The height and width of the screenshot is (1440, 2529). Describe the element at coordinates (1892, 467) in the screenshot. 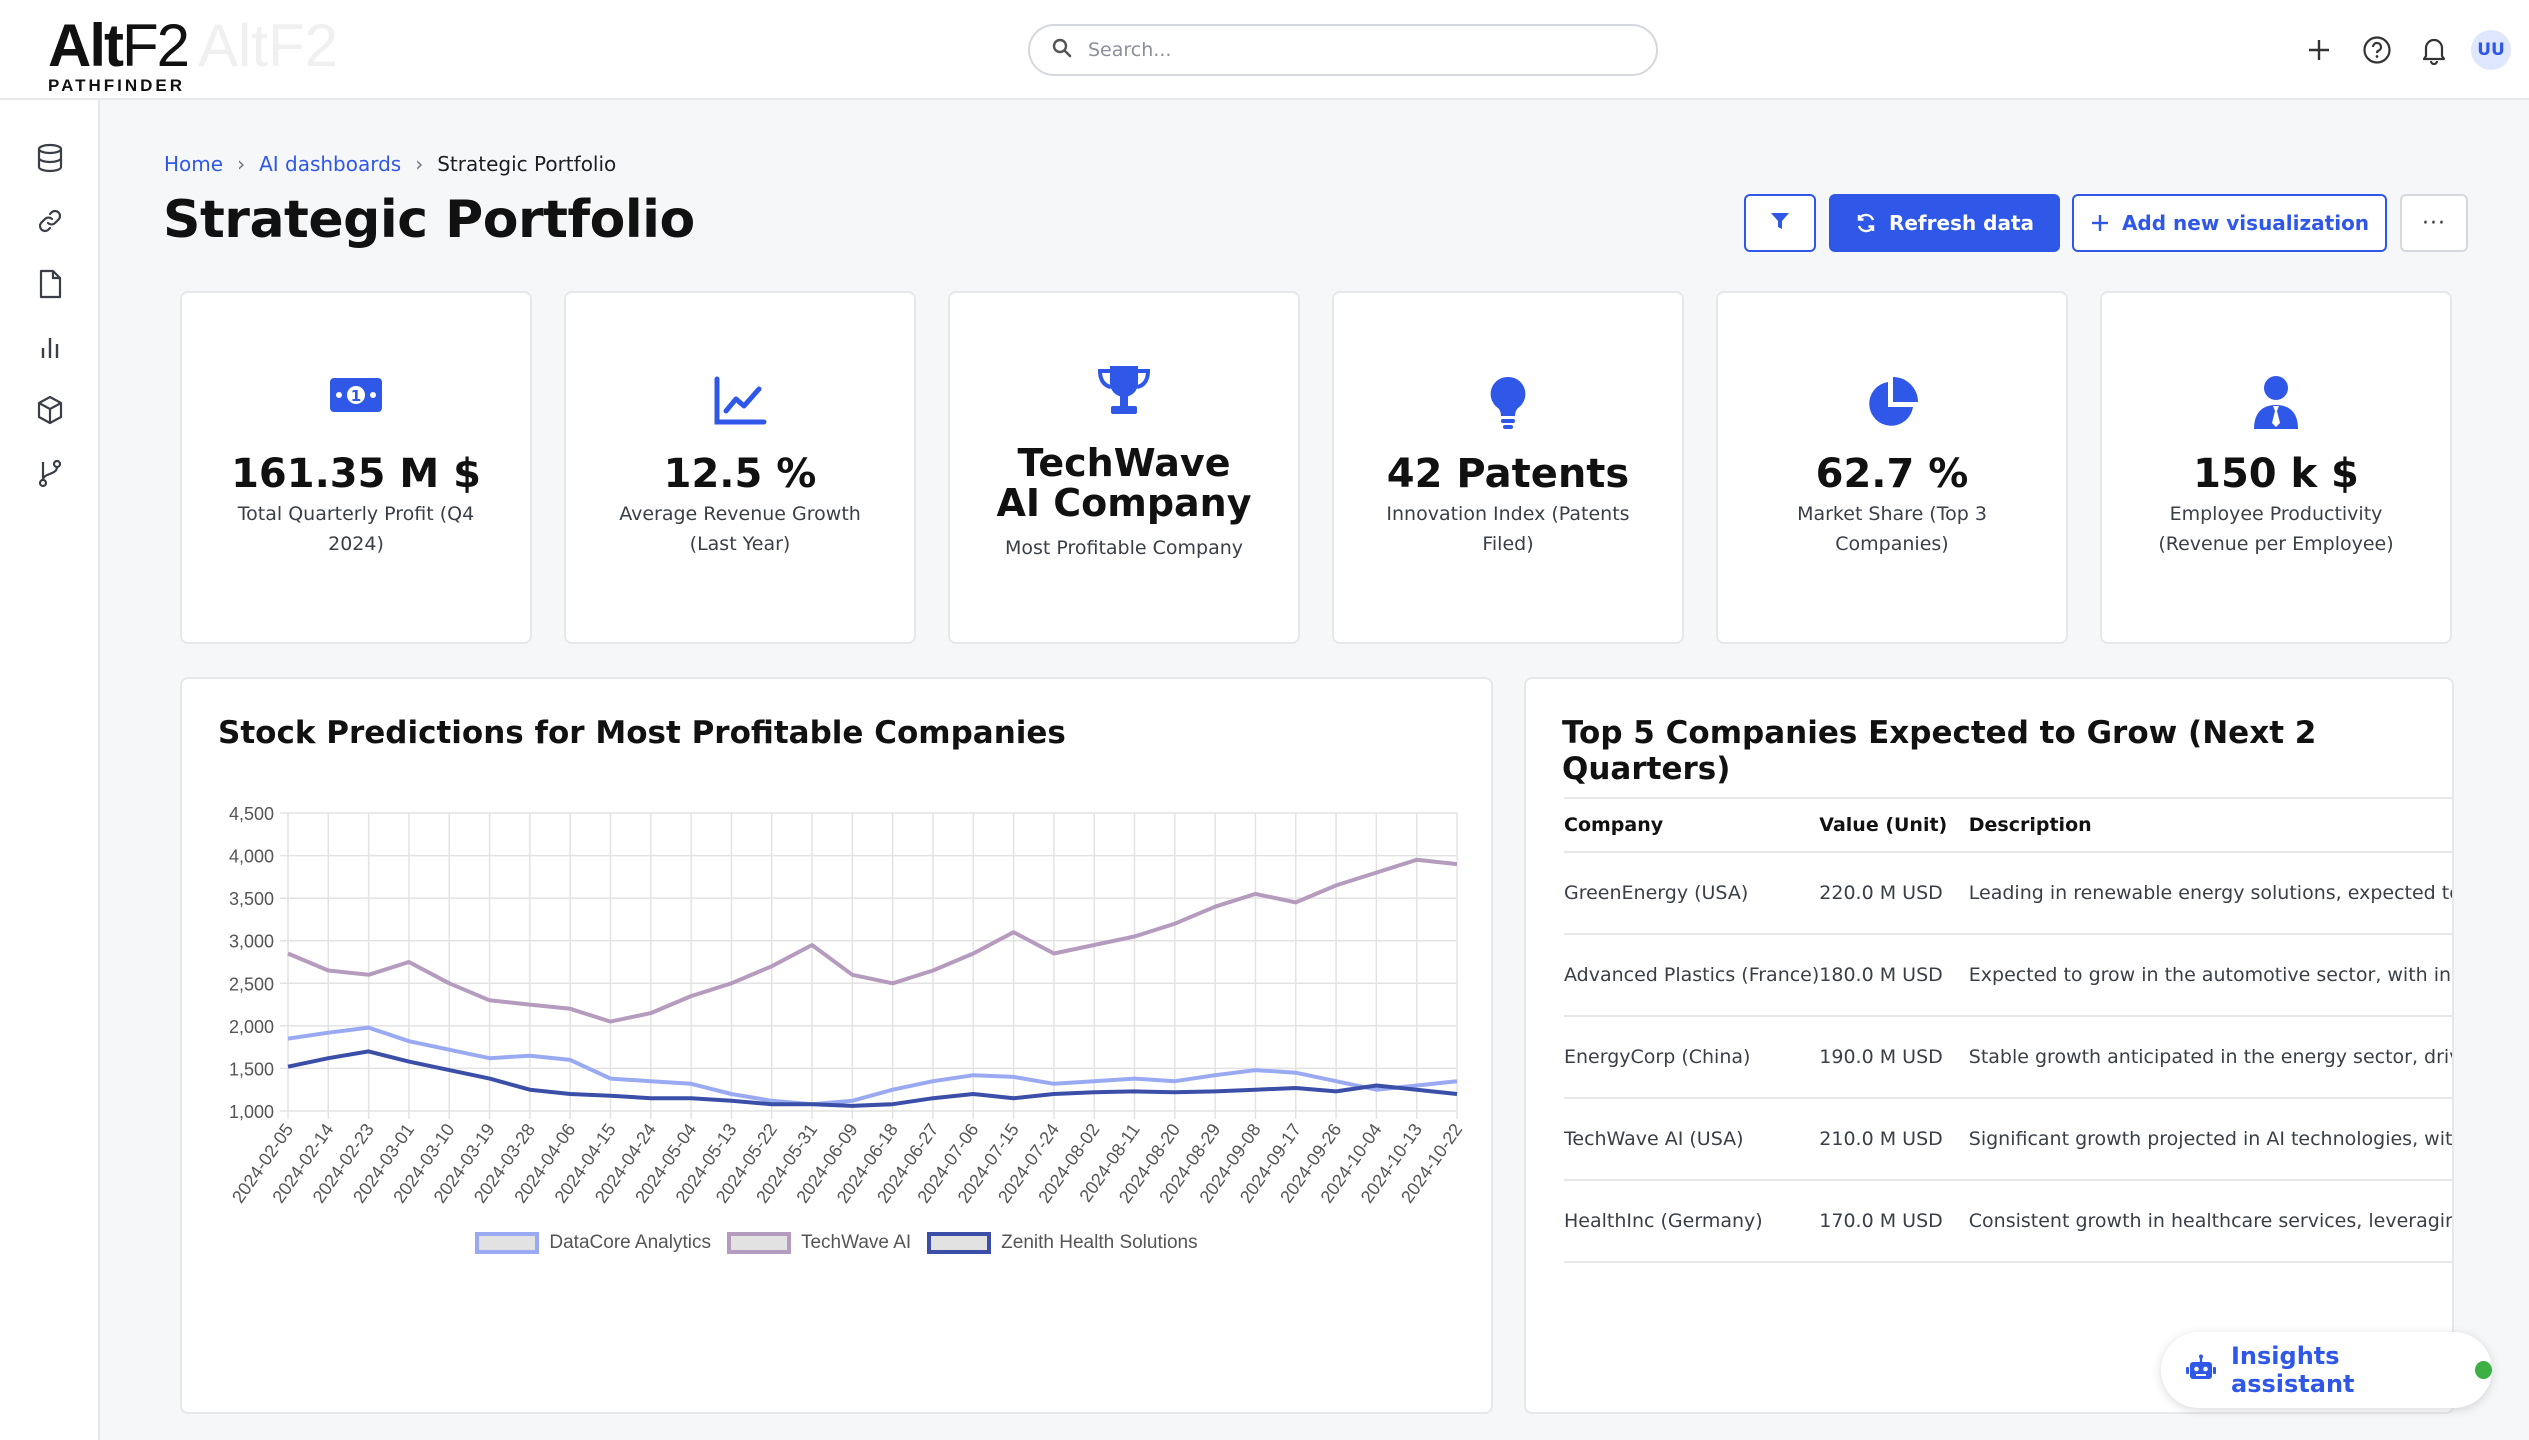

I see `kpi-card-market-share: 62.7 % Market Share (Top 3 Companies)` at that location.